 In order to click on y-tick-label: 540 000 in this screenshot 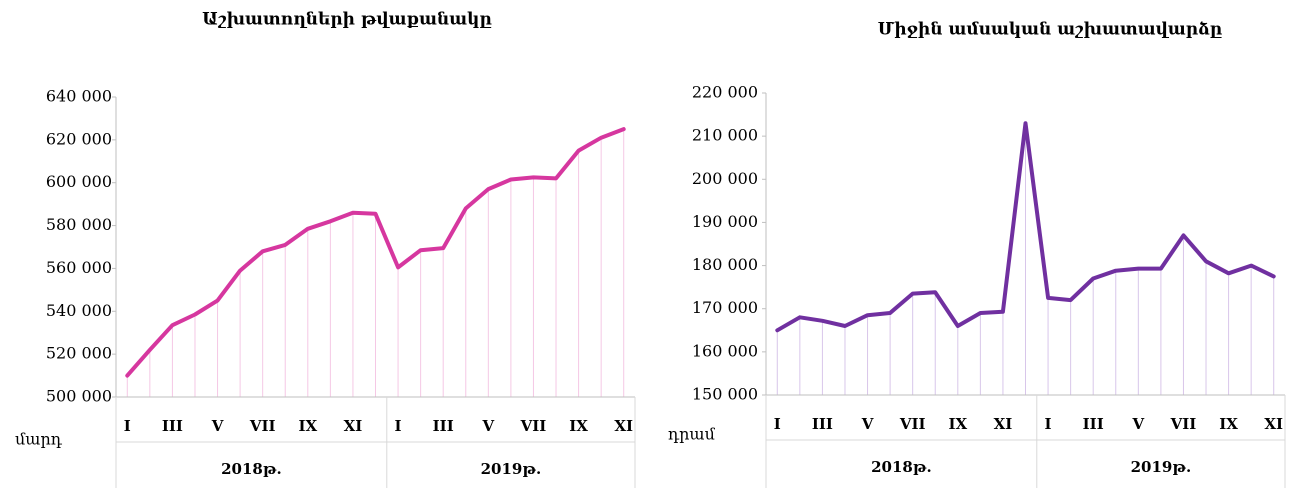, I will do `click(79, 310)`.